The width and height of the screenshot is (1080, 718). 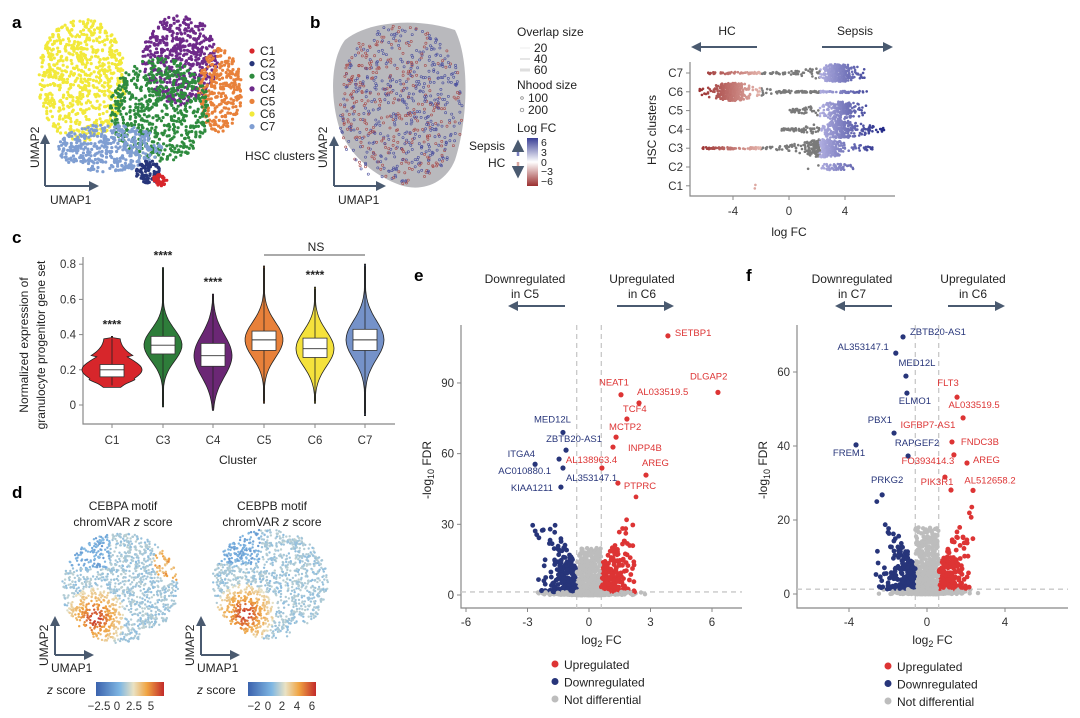 I want to click on cell-point-C2, so click(x=154, y=171).